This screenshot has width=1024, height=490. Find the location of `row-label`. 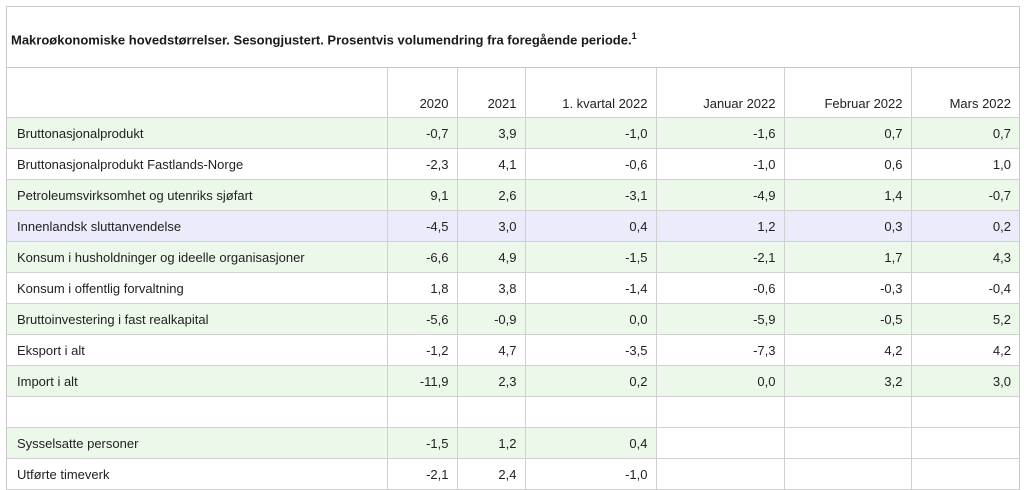

row-label is located at coordinates (197, 412).